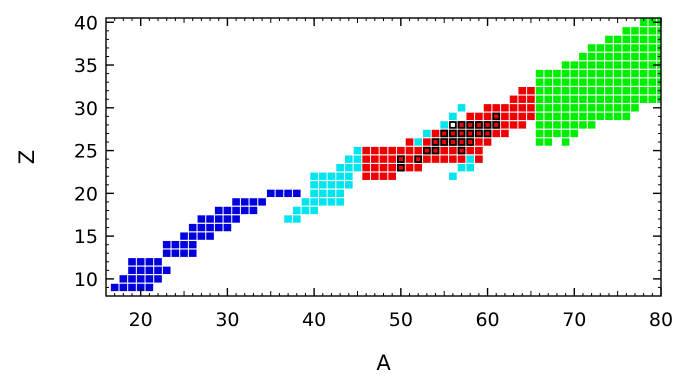 Image resolution: width=687 pixels, height=376 pixels. Describe the element at coordinates (86, 237) in the screenshot. I see `y-tick-label: 15` at that location.